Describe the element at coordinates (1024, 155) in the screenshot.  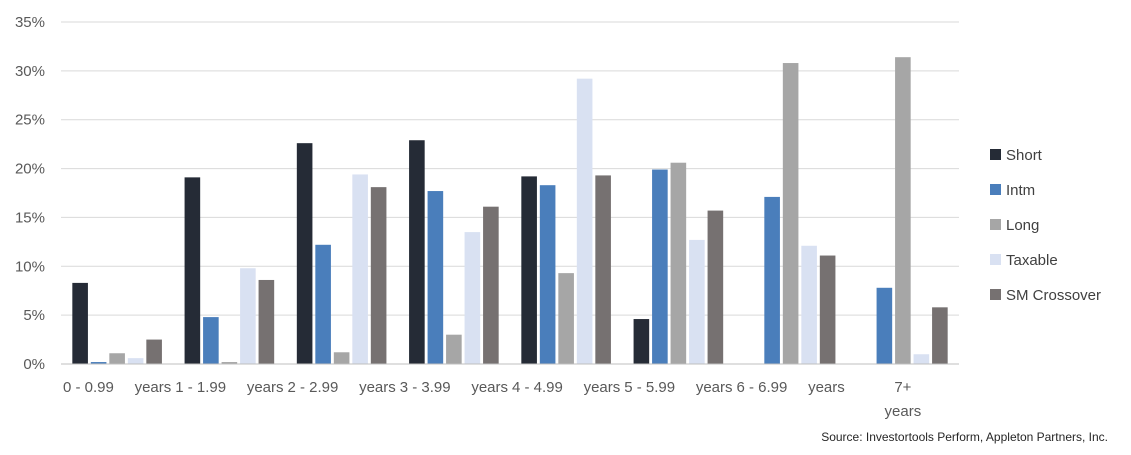
I see `legend-label: Short` at that location.